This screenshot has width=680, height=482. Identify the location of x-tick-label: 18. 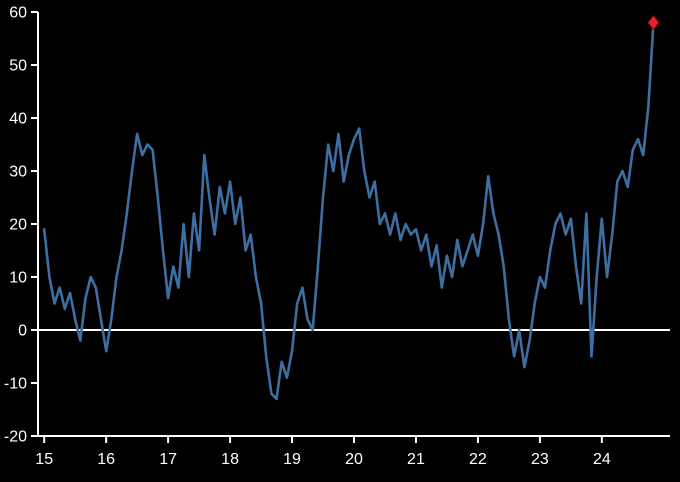
(230, 459).